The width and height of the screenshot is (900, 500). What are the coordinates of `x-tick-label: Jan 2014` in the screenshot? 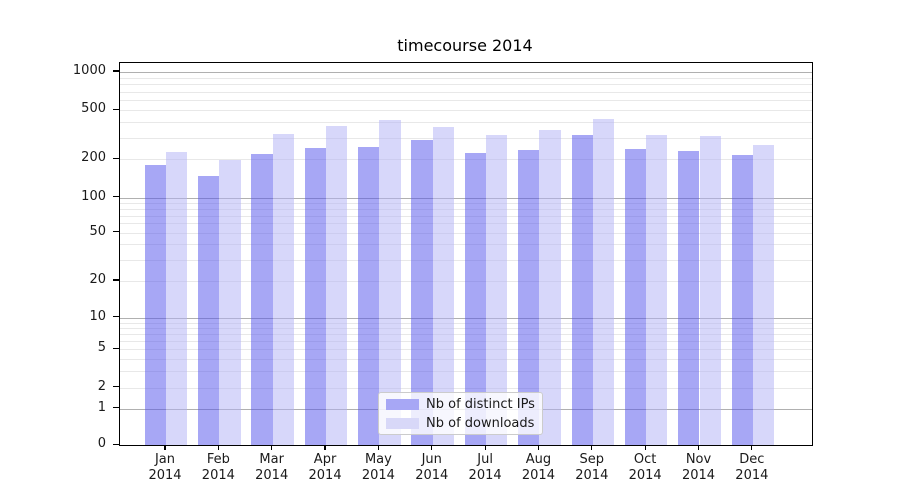 It's located at (165, 468).